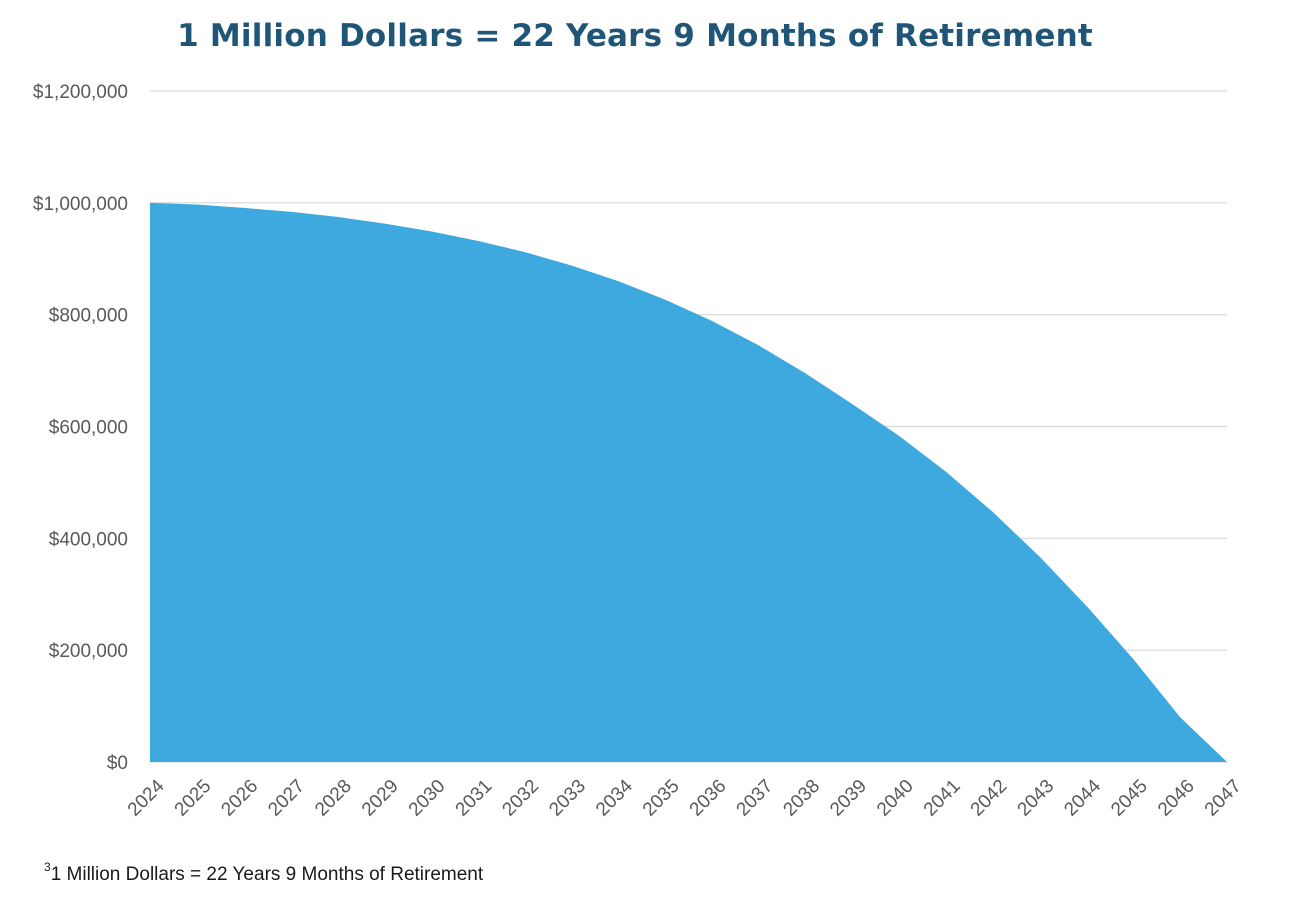  What do you see at coordinates (117, 763) in the screenshot?
I see `y-tick-label: $0` at bounding box center [117, 763].